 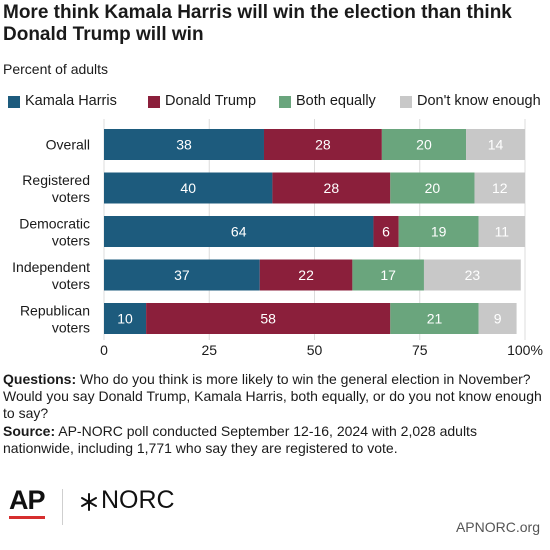 I want to click on data-label: 22, so click(x=306, y=275).